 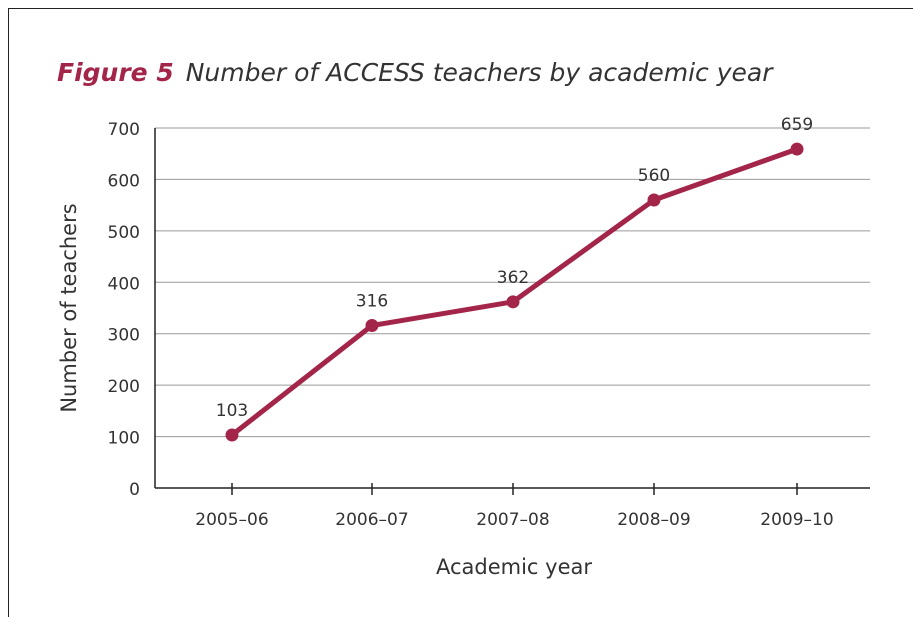 What do you see at coordinates (654, 176) in the screenshot?
I see `data-label: 560` at bounding box center [654, 176].